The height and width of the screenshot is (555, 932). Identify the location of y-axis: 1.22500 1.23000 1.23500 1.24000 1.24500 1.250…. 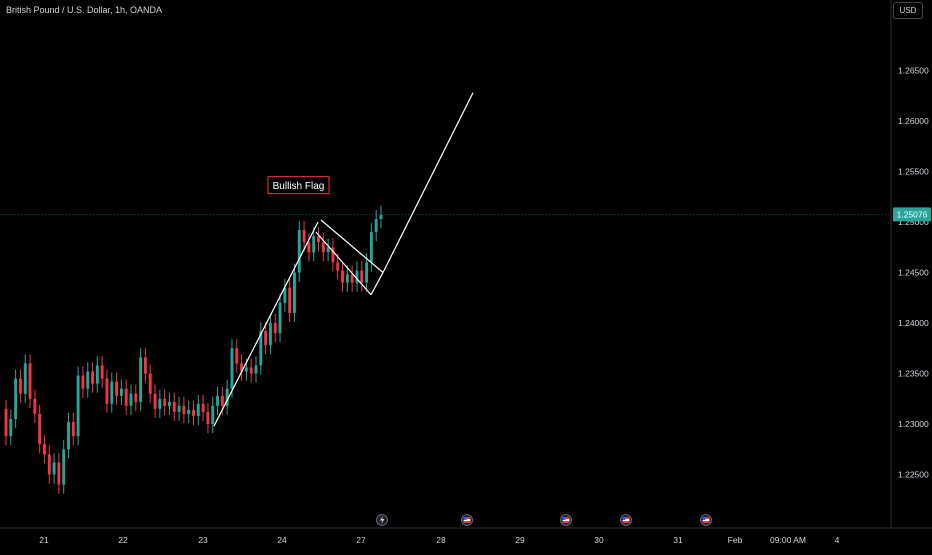
(913, 273).